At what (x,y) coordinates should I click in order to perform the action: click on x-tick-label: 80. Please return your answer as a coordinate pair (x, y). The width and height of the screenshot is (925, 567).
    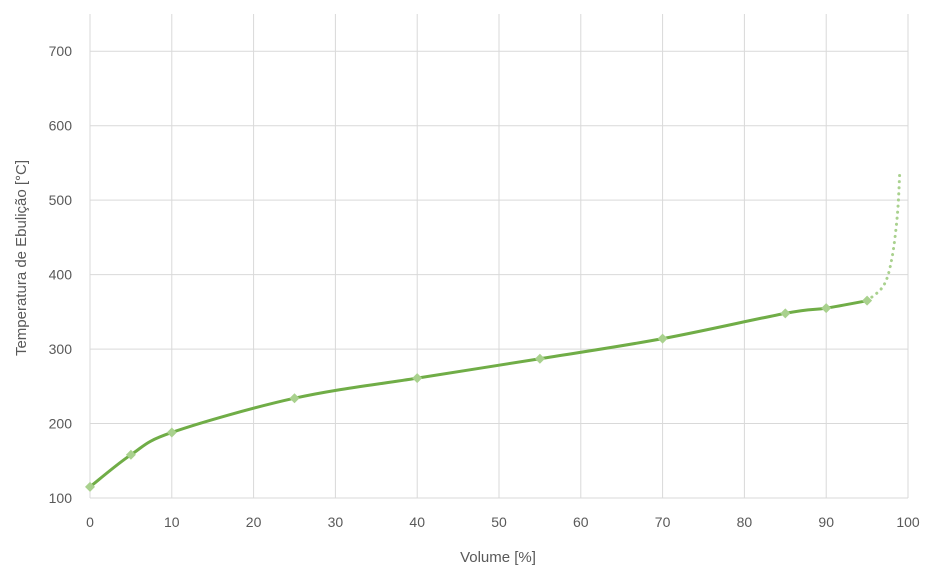
    Looking at the image, I should click on (745, 522).